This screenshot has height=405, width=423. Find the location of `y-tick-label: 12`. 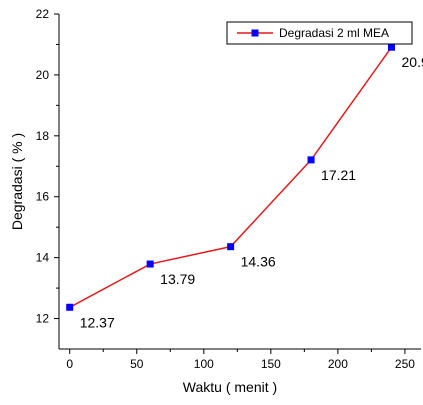

y-tick-label: 12 is located at coordinates (43, 319).